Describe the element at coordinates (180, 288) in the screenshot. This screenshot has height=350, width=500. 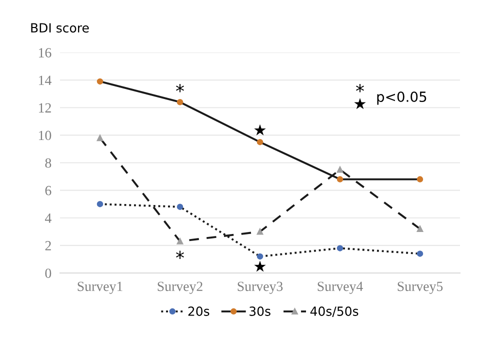
I see `x-tick-label: Survey2` at that location.